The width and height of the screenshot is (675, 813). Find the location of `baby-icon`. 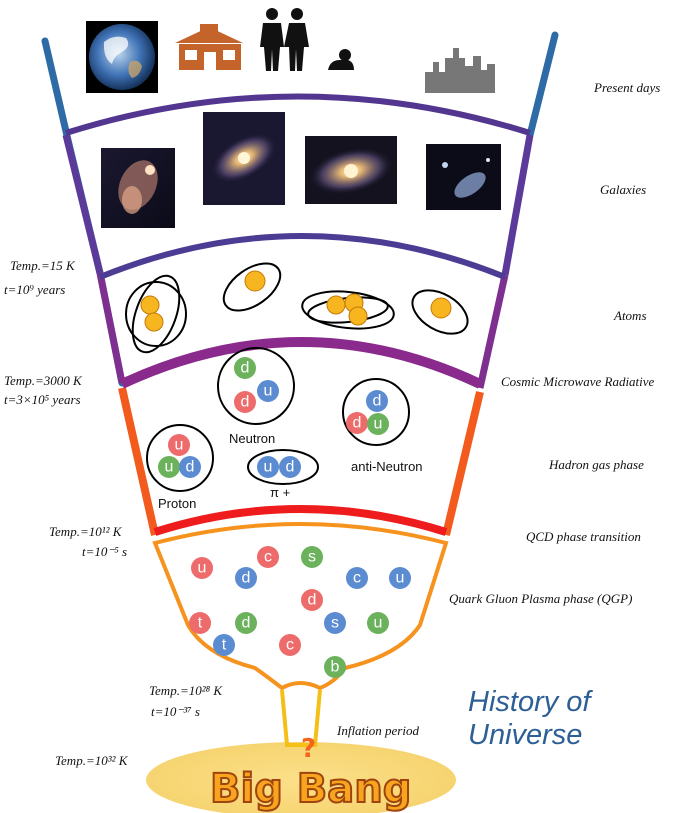

baby-icon is located at coordinates (341, 59).